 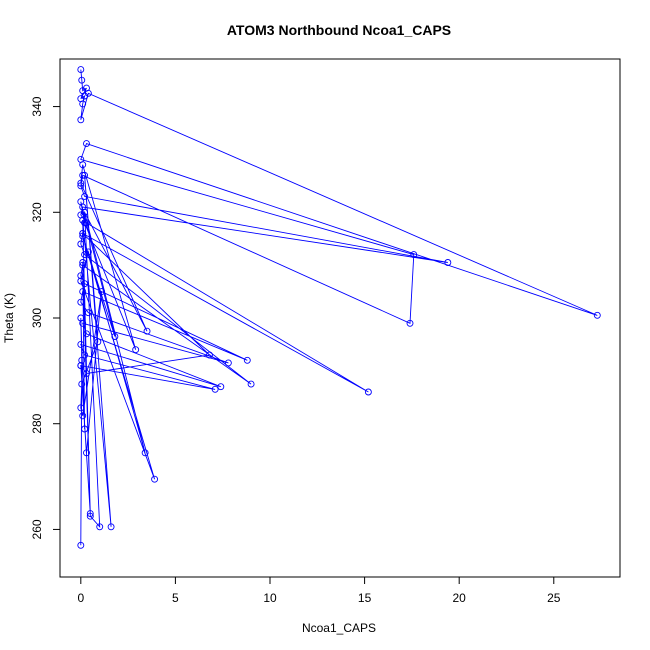 I want to click on y-axis: 260 280 300 320 340, so click(x=45, y=317).